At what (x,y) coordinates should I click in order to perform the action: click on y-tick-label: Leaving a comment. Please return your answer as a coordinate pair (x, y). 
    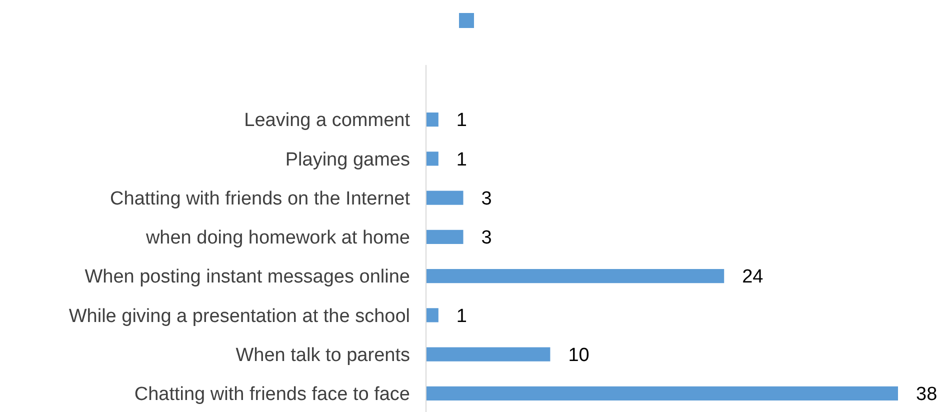
    Looking at the image, I should click on (327, 121).